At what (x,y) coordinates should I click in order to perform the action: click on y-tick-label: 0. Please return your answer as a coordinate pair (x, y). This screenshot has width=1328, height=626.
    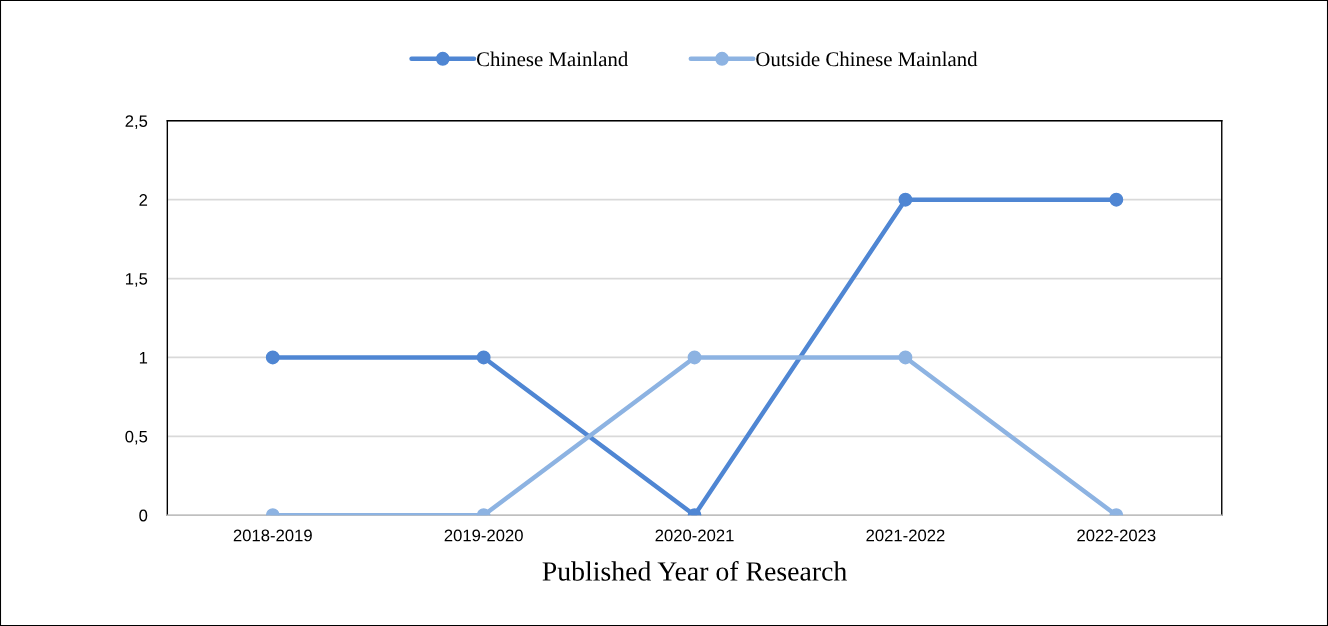
    Looking at the image, I should click on (143, 515).